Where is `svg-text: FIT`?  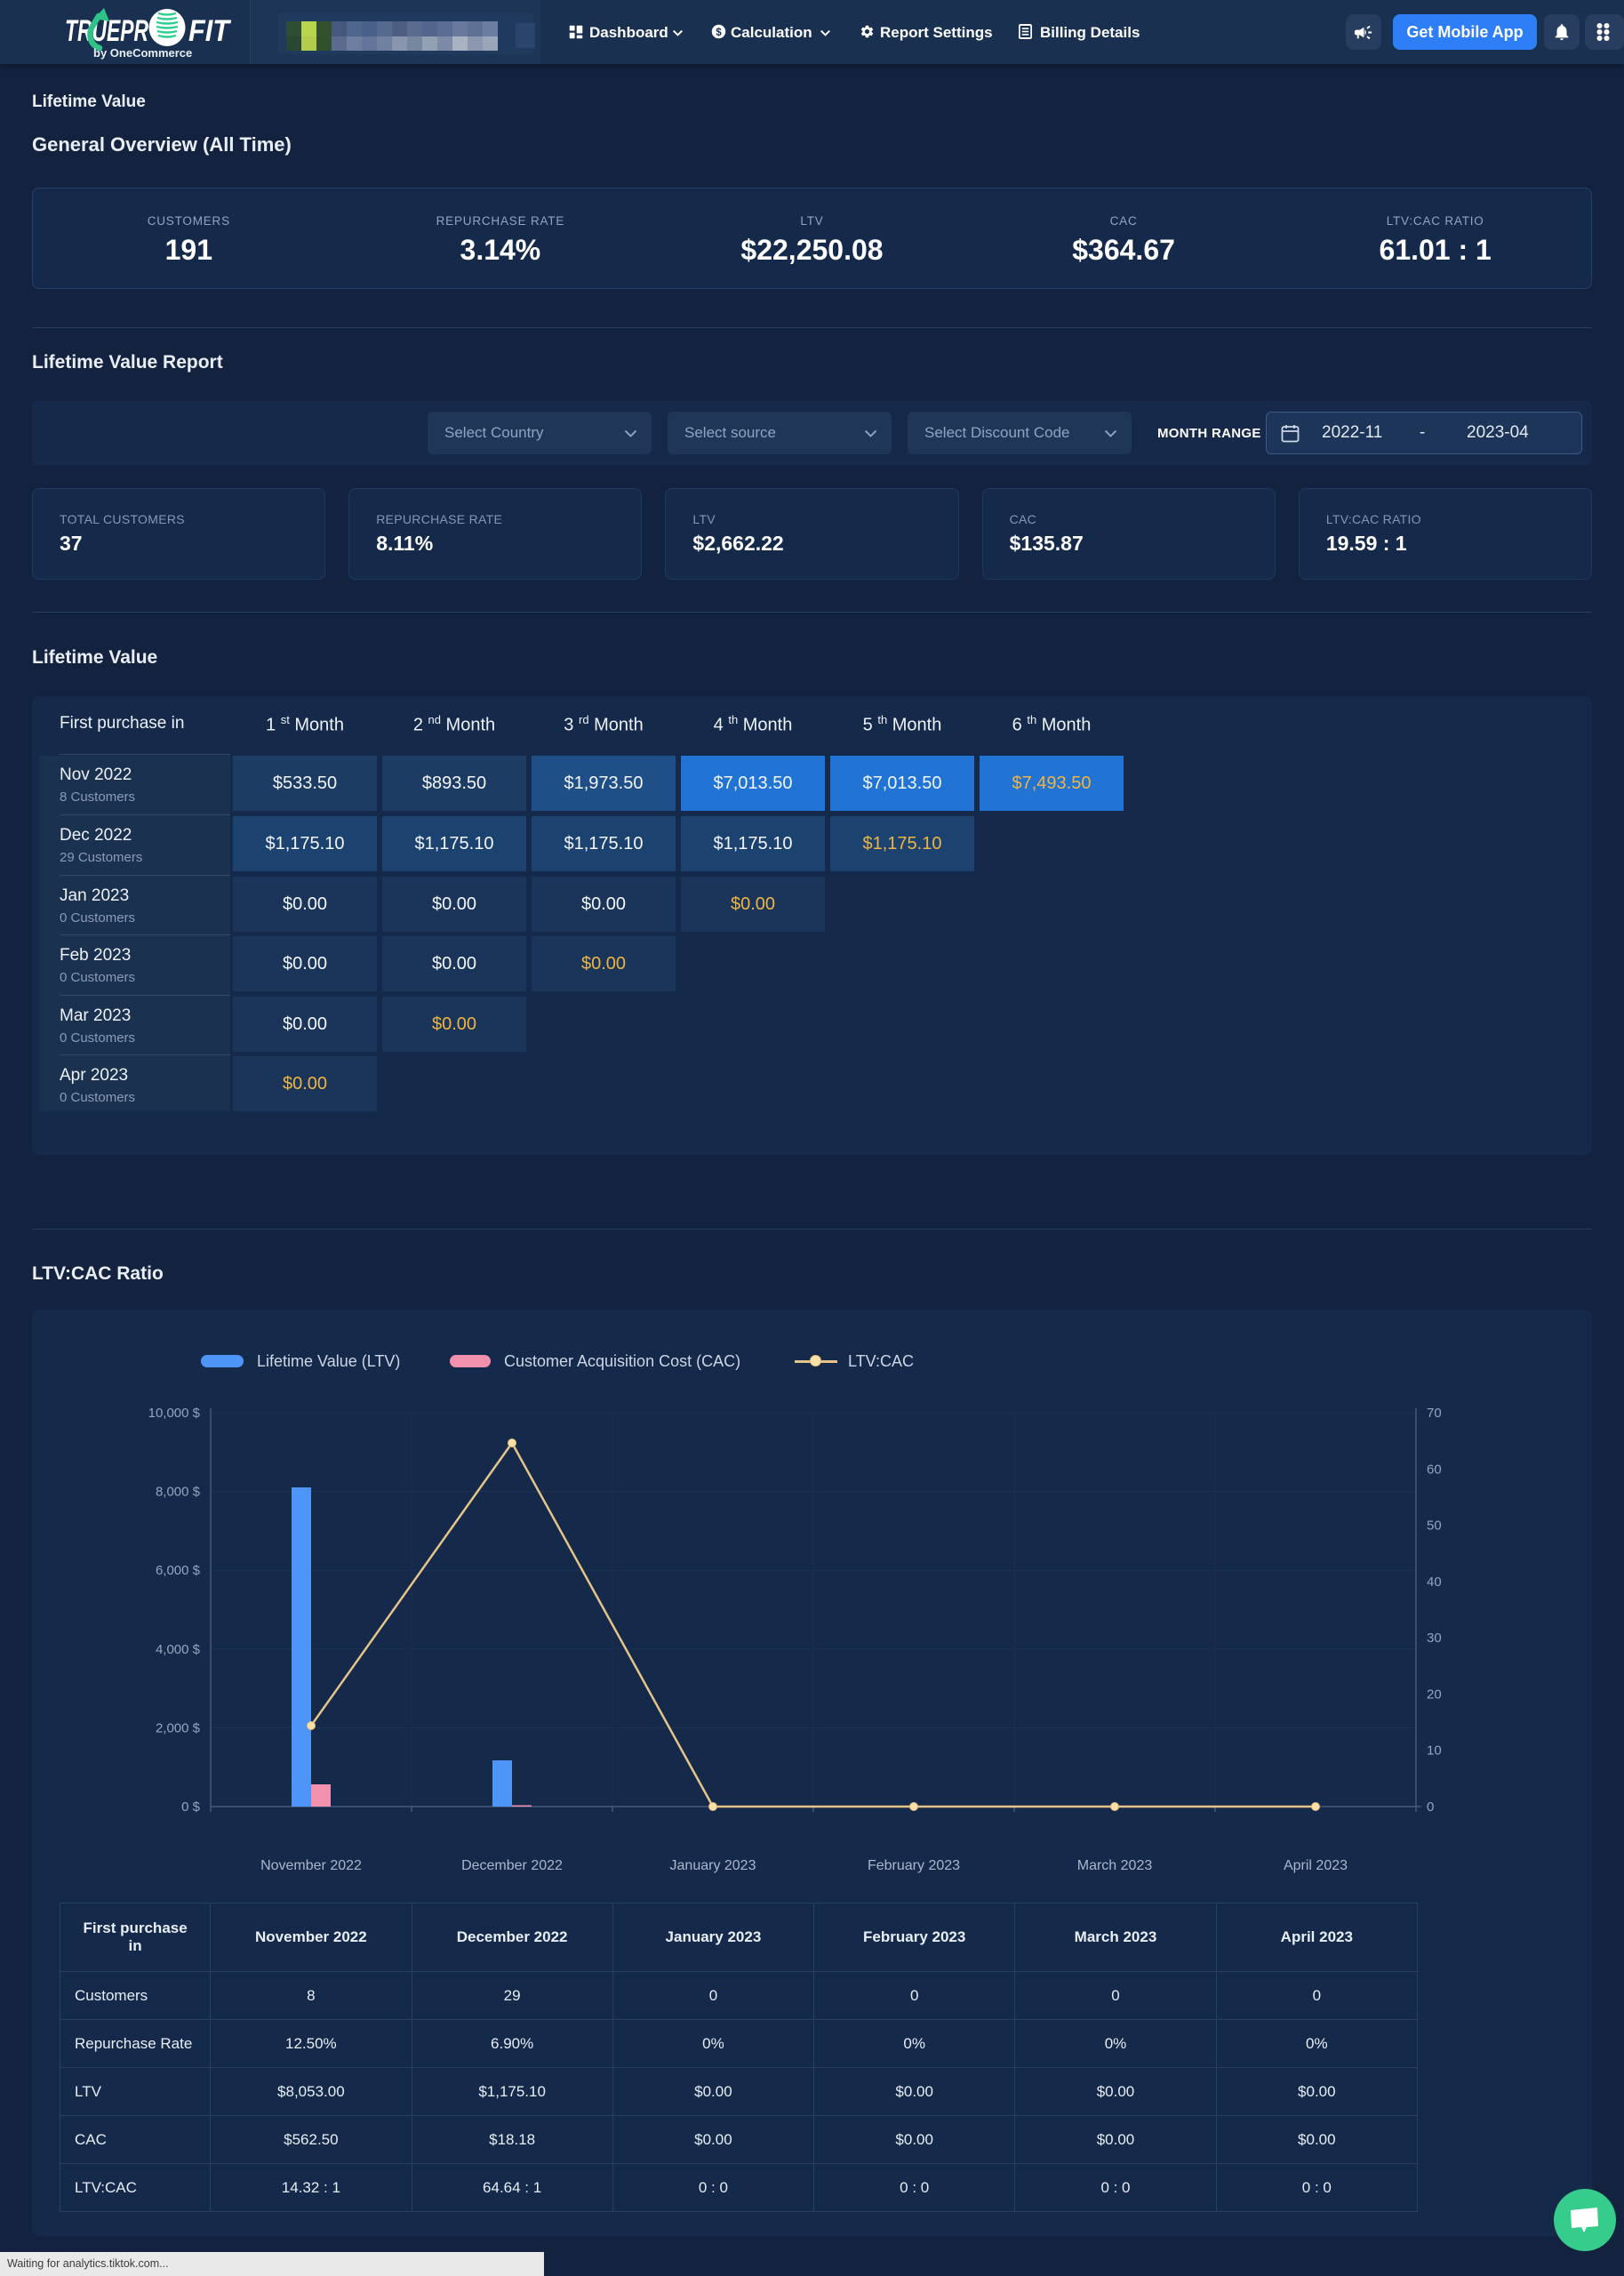
svg-text: FIT is located at coordinates (210, 31).